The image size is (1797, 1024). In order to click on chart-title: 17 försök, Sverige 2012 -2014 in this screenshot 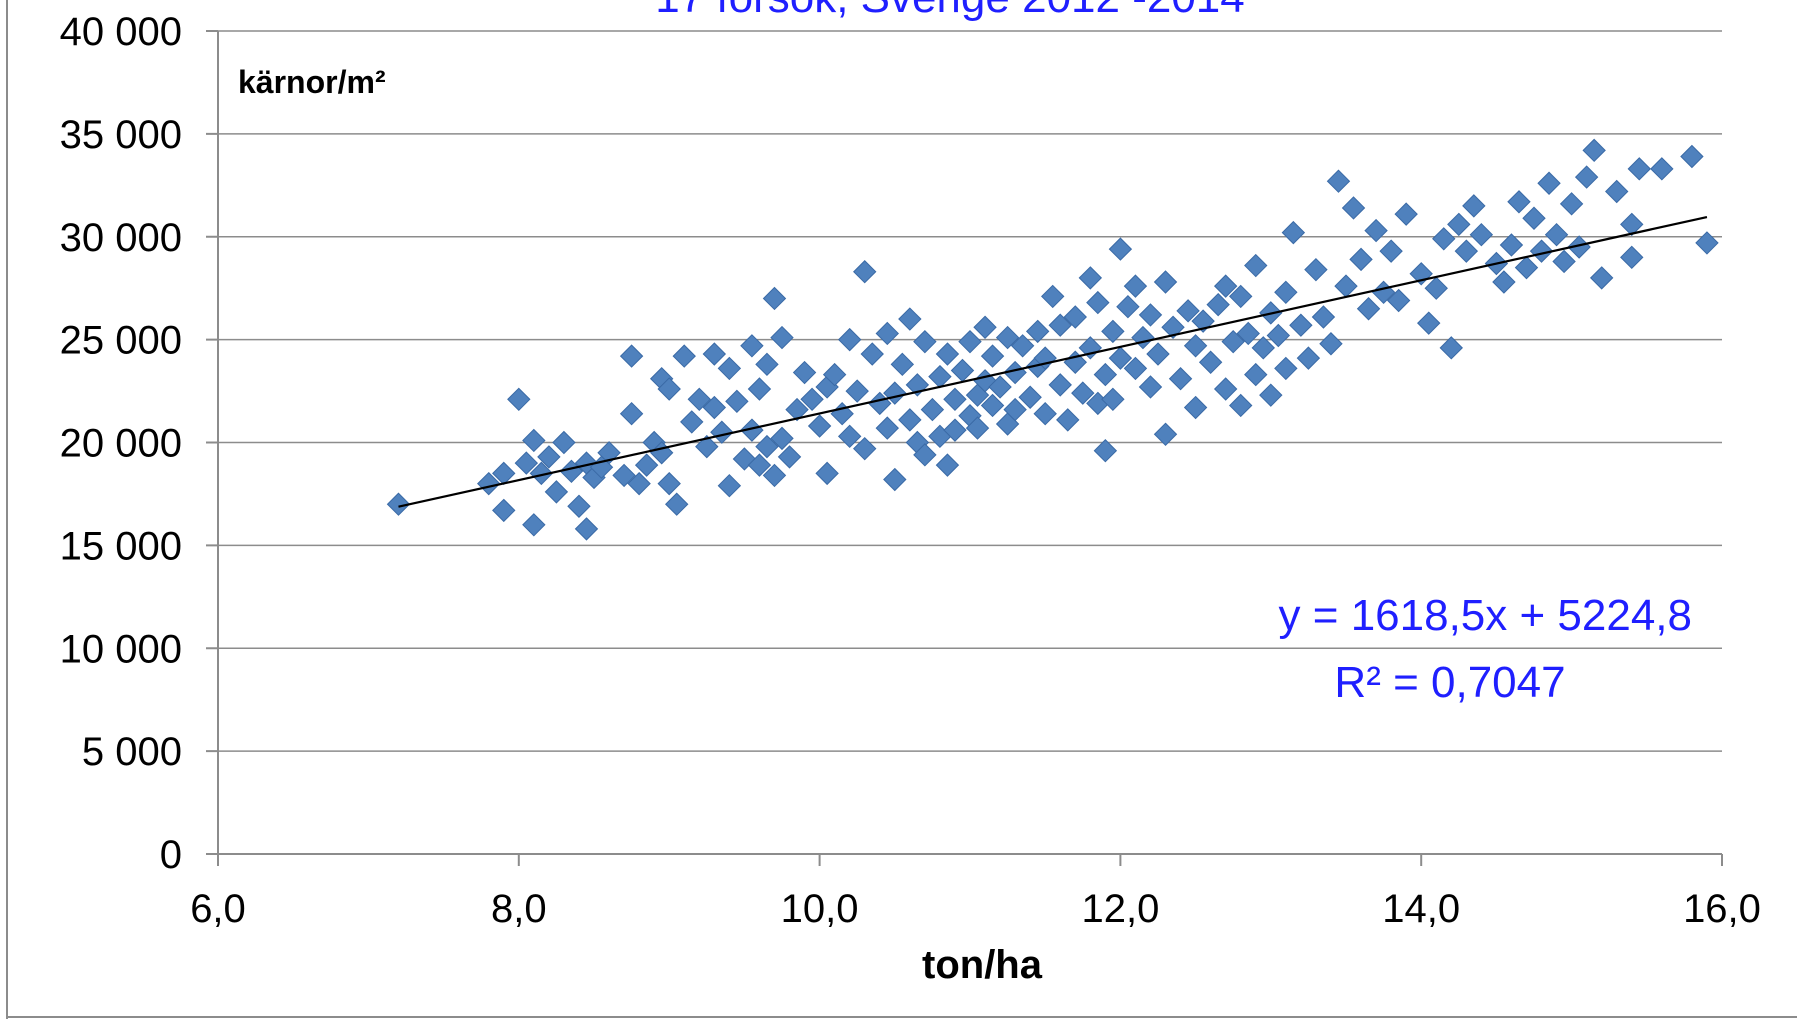, I will do `click(950, 11)`.